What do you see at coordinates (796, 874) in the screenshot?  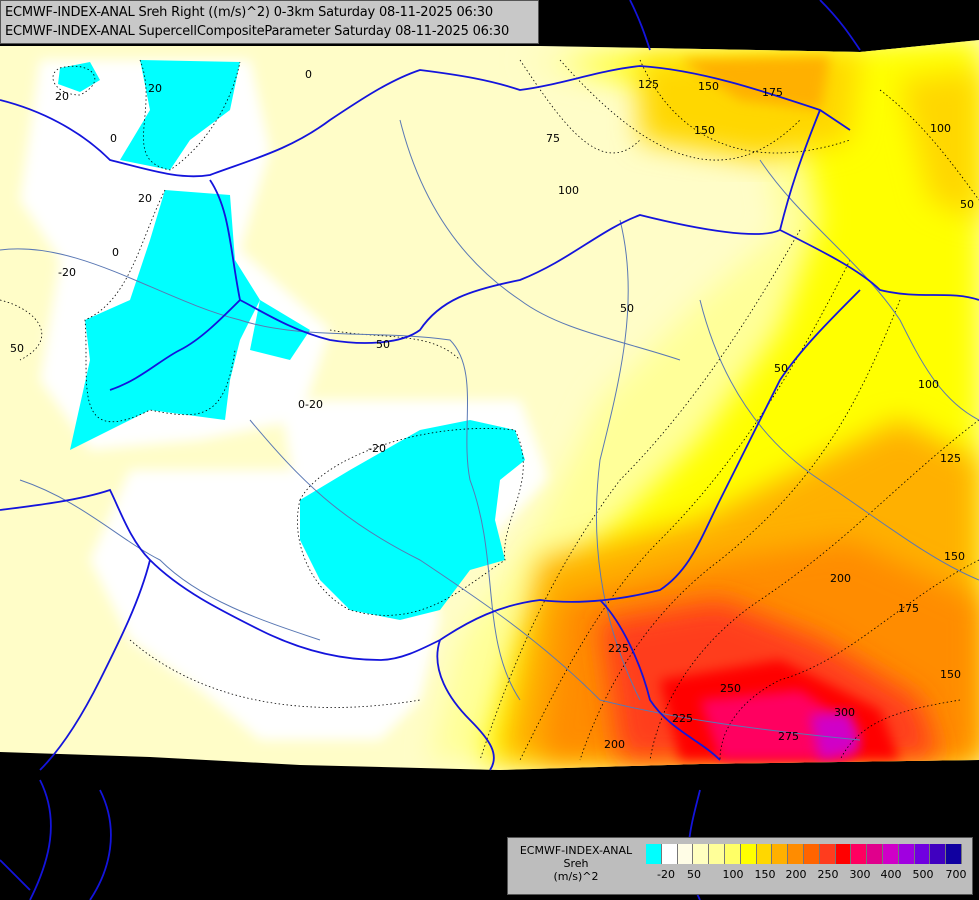 I see `legend-tick-label: 200` at bounding box center [796, 874].